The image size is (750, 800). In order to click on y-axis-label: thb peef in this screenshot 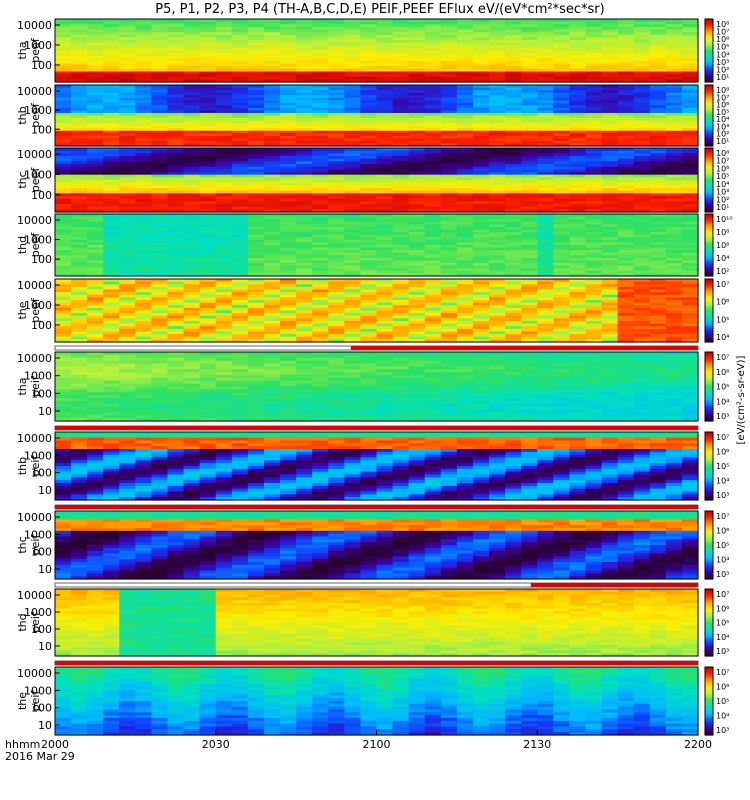, I will do `click(29, 115)`.